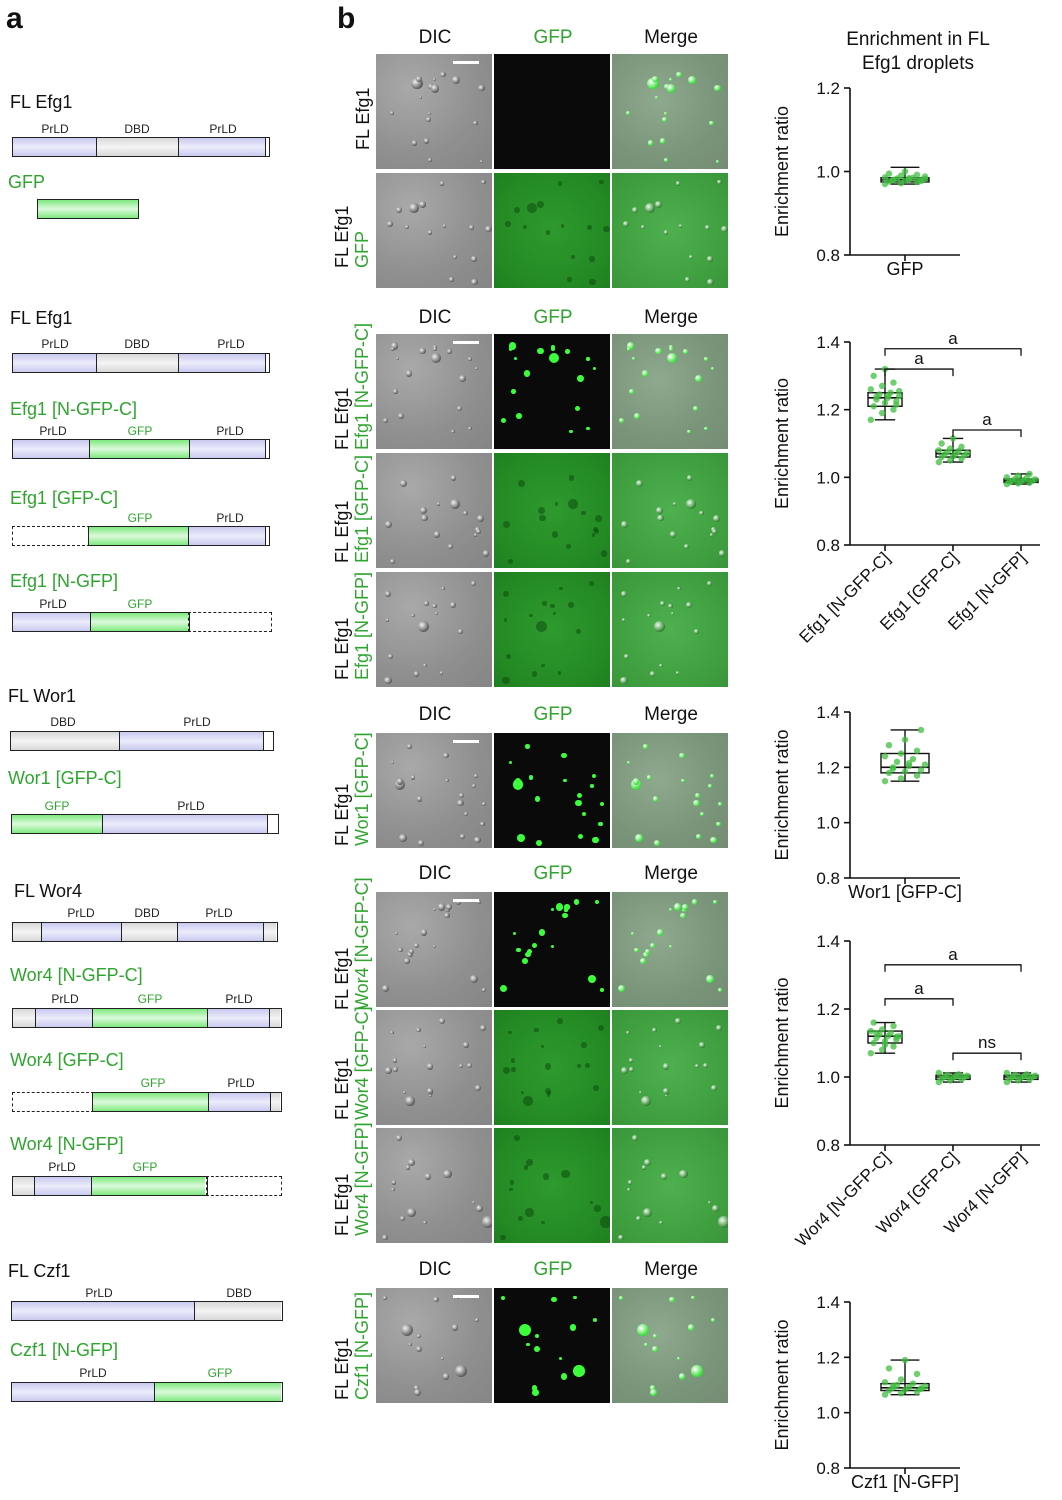 Image resolution: width=1062 pixels, height=1500 pixels. I want to click on x-tick-label: Wor1 [GFP-C], so click(905, 892).